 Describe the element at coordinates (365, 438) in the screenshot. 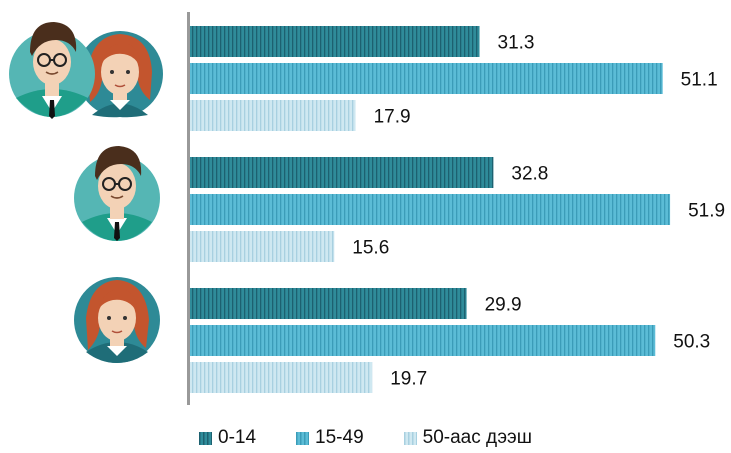

I see `legend: 0-14 15-49 50-аас дээш` at that location.